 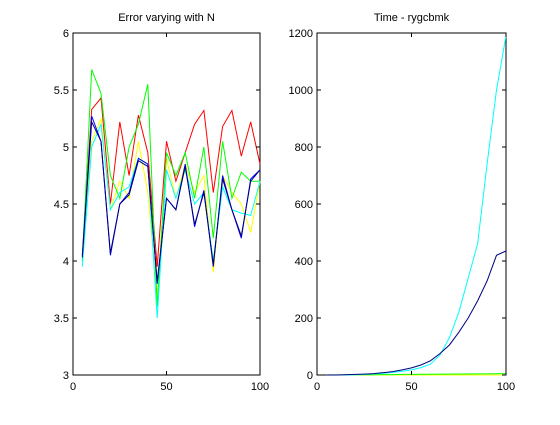 I want to click on time-y-tick-label: 400, so click(x=304, y=262).